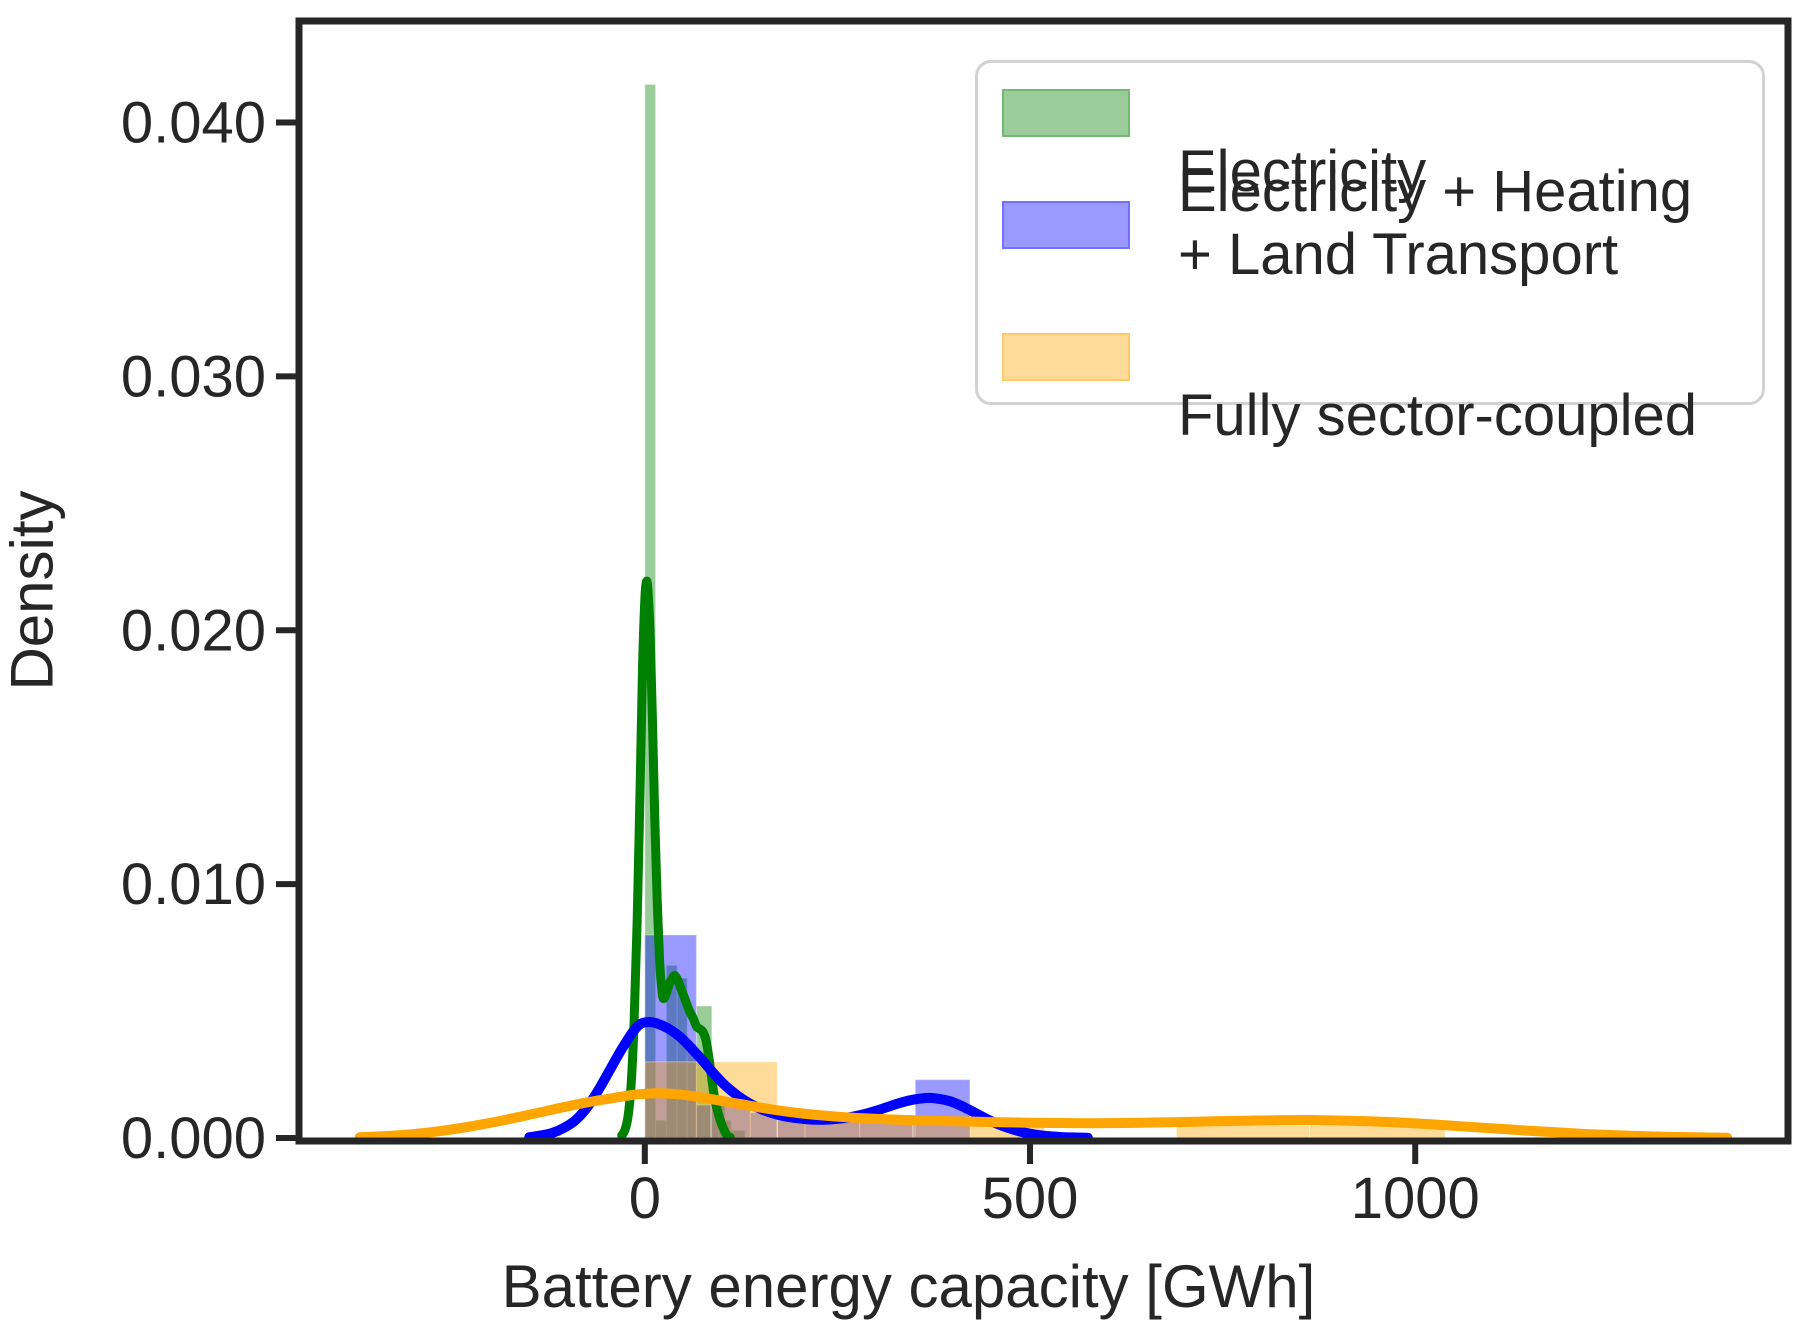  I want to click on y-axis-tick-label: 0.000, so click(193, 1138).